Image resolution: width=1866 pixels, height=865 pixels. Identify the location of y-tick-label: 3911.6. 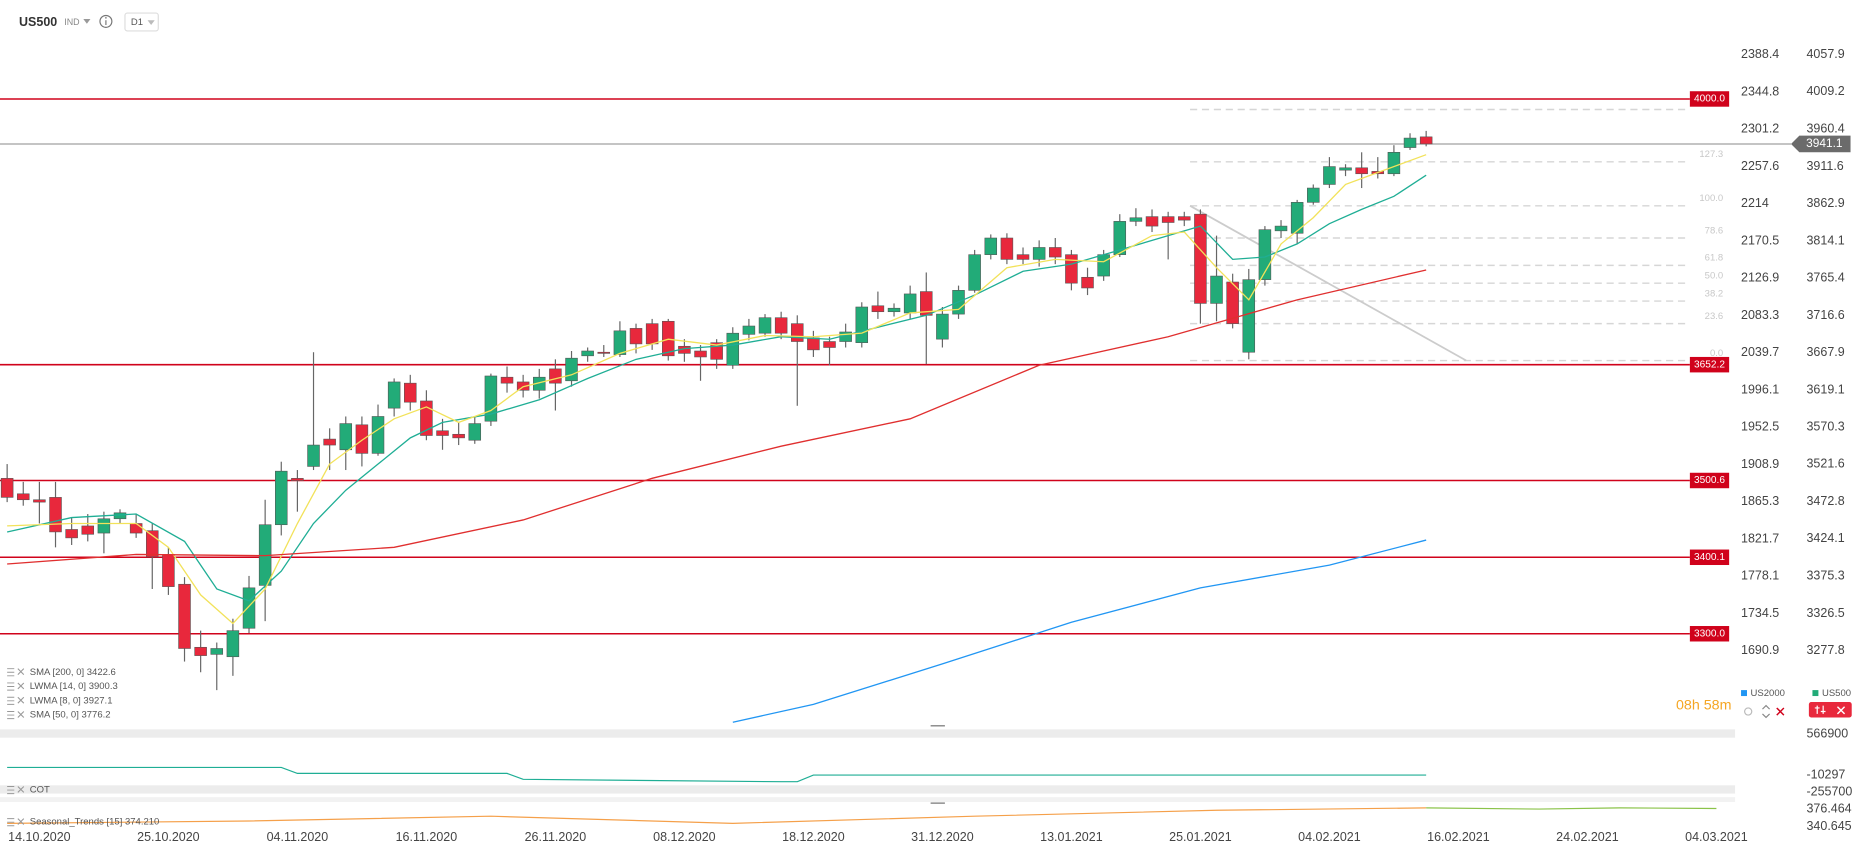
(1824, 166).